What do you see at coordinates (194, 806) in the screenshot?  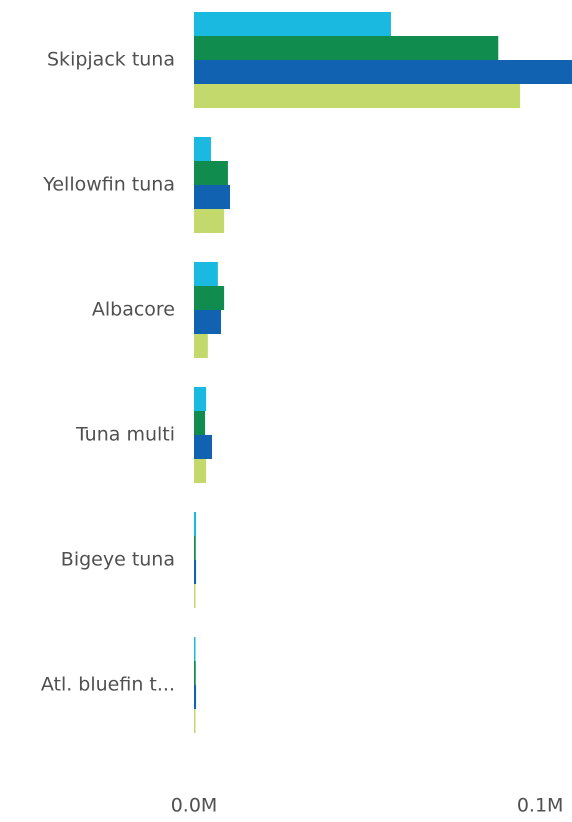 I see `x-tick-label: 0.0M` at bounding box center [194, 806].